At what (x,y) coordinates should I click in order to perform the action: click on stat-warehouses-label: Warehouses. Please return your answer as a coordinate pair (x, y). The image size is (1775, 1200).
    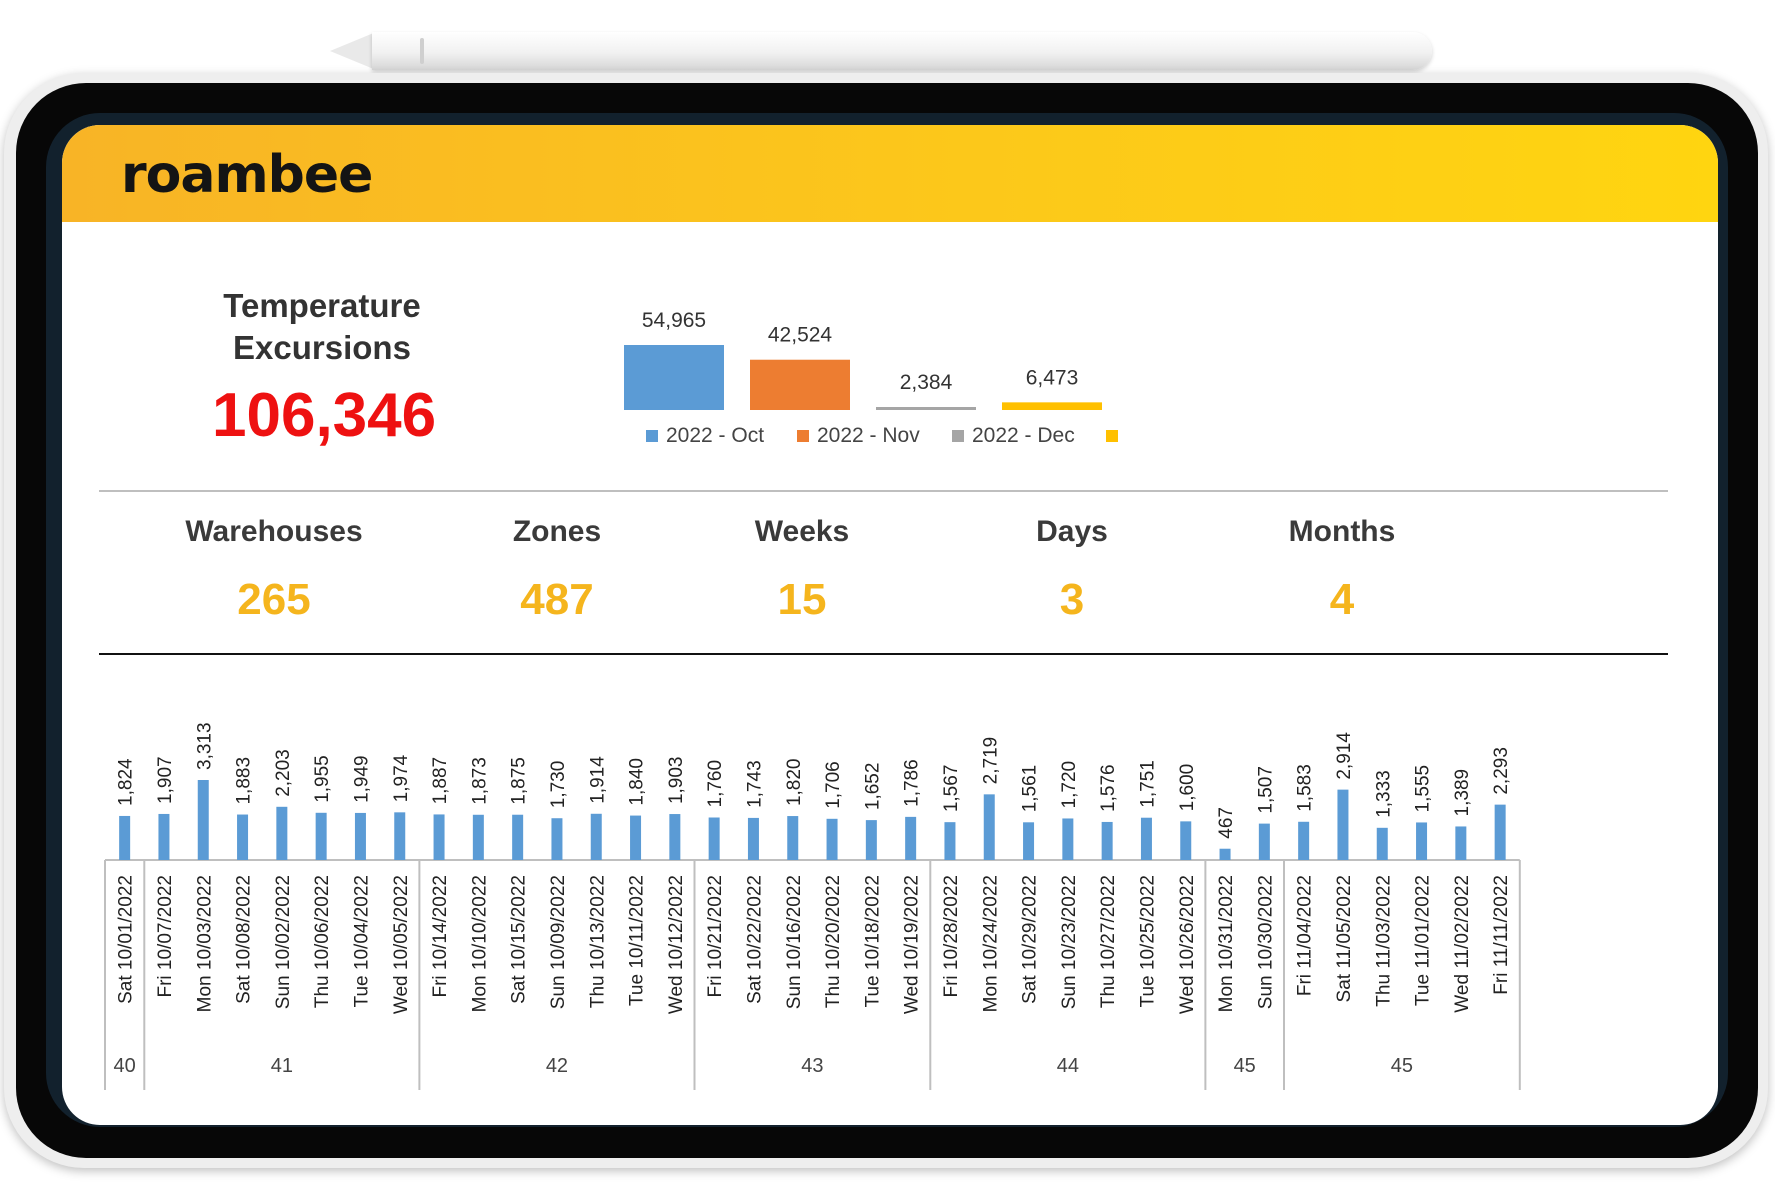
    Looking at the image, I should click on (274, 531).